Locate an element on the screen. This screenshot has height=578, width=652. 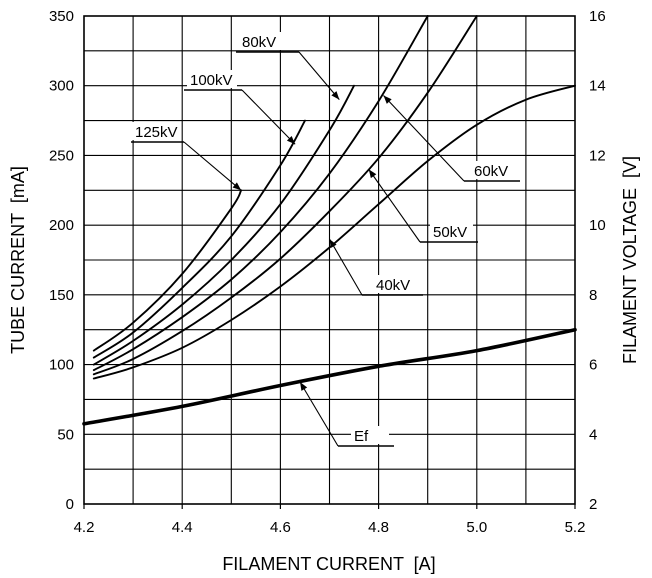
y2-tick-label: 4 is located at coordinates (593, 434).